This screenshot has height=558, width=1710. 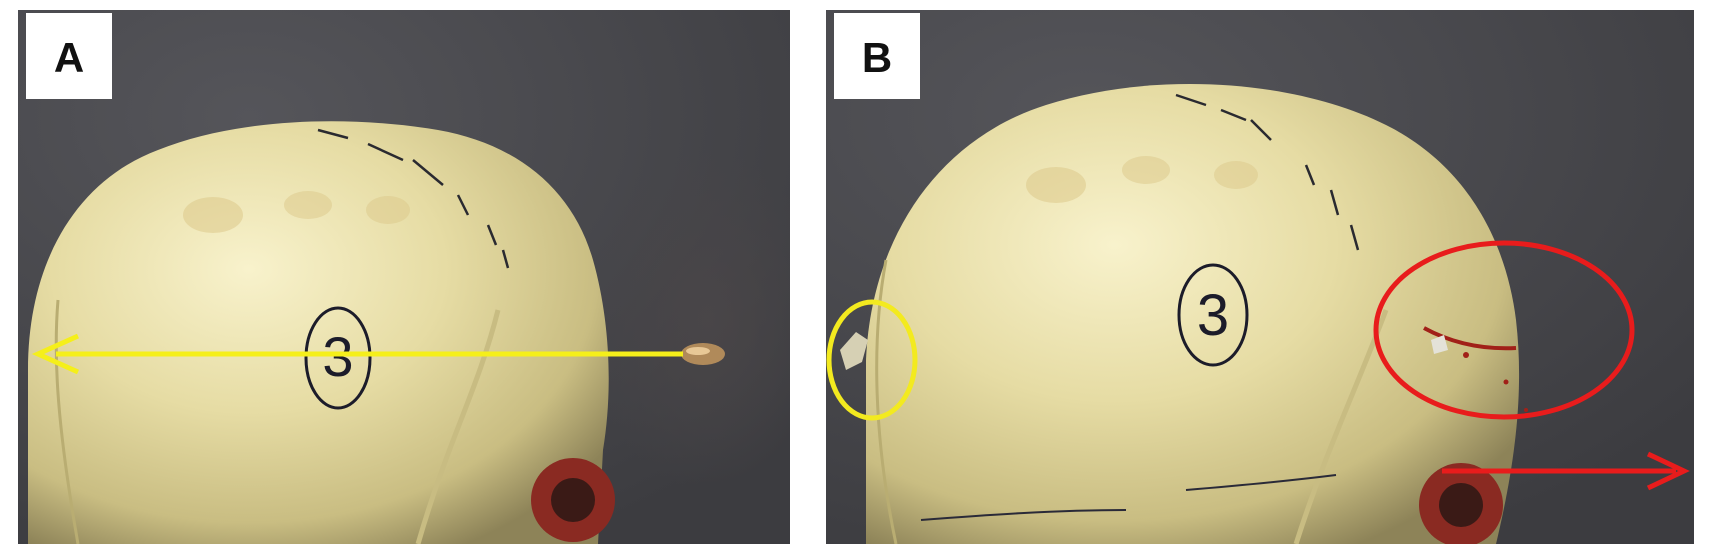 I want to click on fracture-line, so click(x=1128, y=497).